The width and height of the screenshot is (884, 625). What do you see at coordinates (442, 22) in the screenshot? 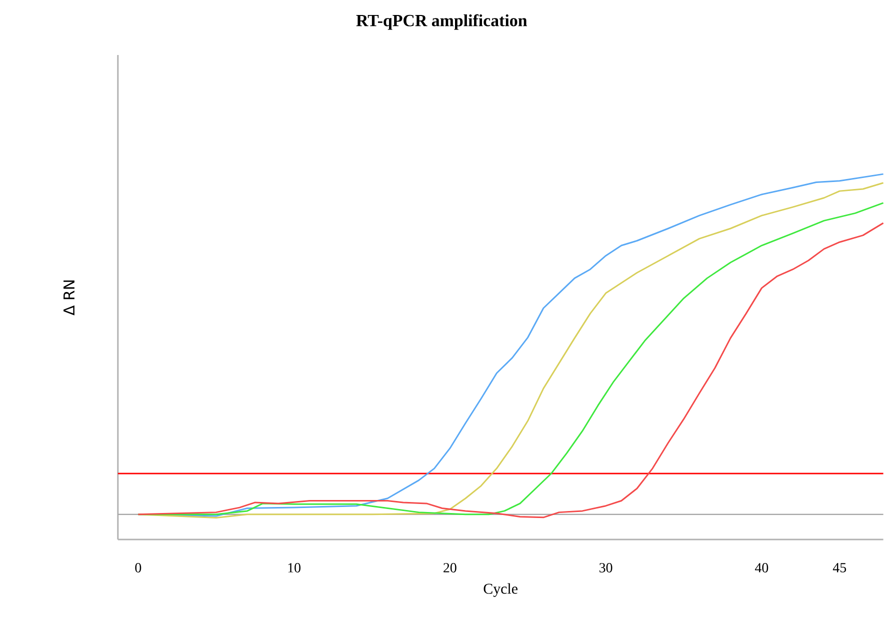
I see `chart-title: RT-qPCR amplification` at bounding box center [442, 22].